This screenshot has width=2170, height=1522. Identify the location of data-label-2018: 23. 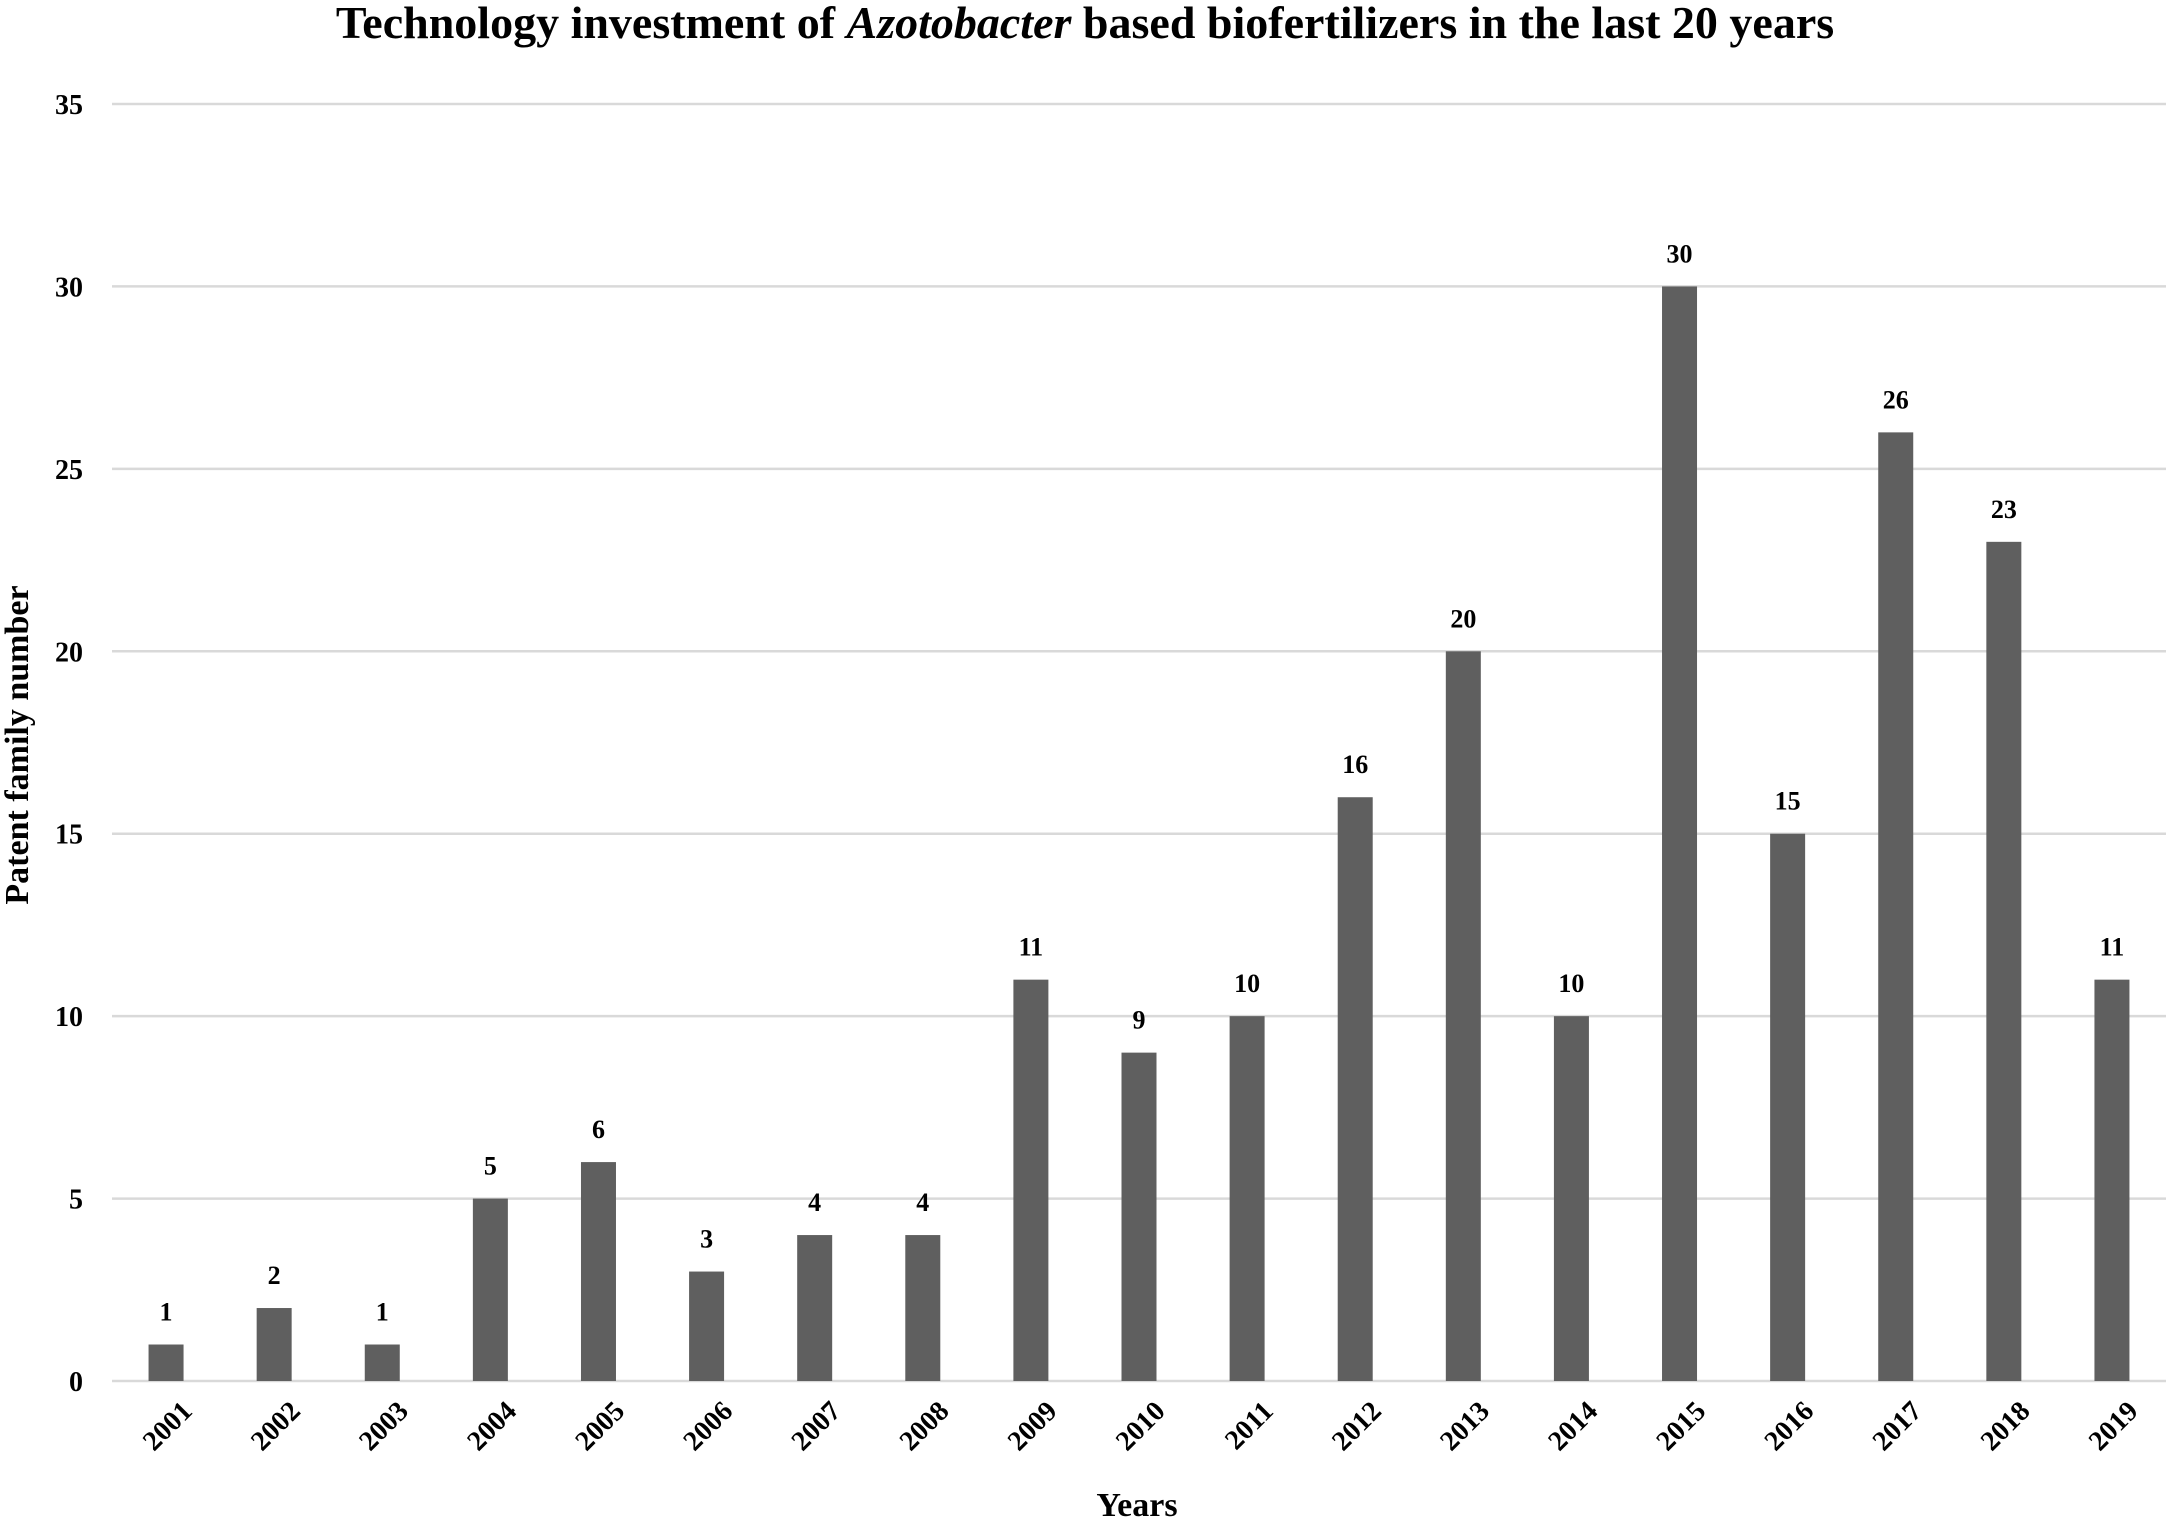
(2004, 509).